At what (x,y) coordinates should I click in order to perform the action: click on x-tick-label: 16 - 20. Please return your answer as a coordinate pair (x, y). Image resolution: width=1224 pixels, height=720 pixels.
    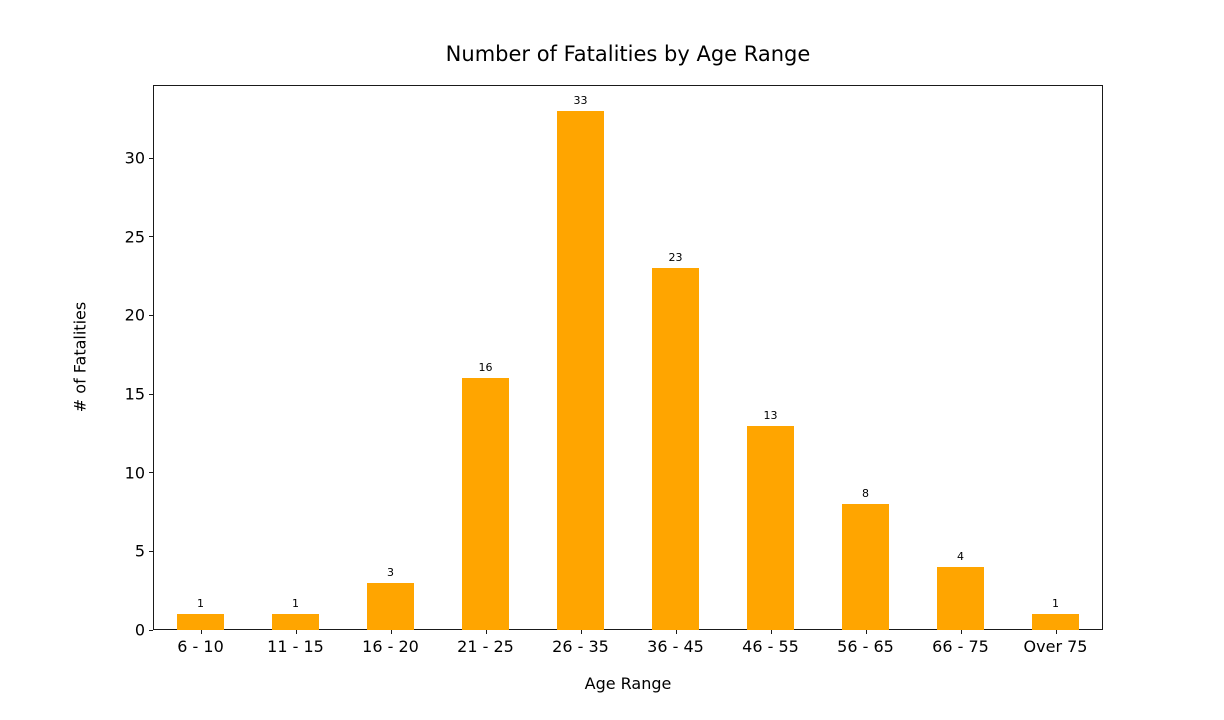
    Looking at the image, I should click on (390, 646).